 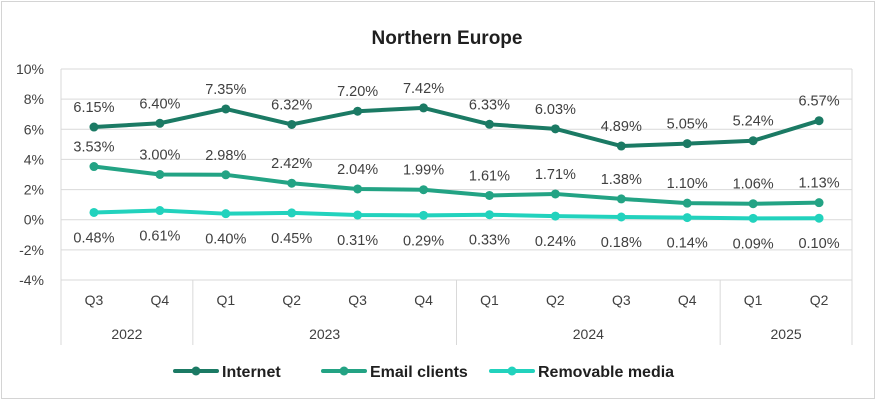 I want to click on y-tick-label: 8%, so click(x=34, y=99).